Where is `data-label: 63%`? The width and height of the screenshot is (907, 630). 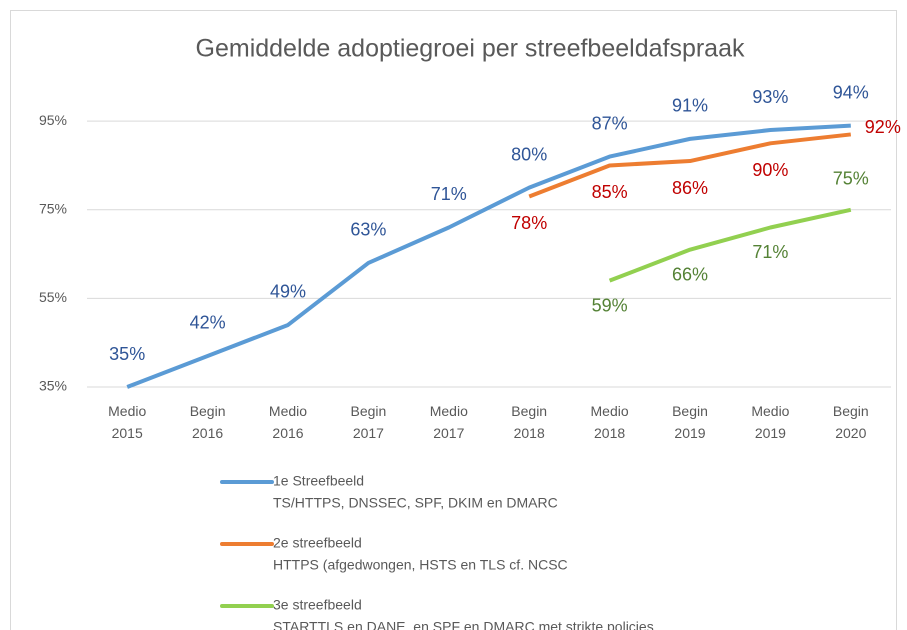 data-label: 63% is located at coordinates (368, 230).